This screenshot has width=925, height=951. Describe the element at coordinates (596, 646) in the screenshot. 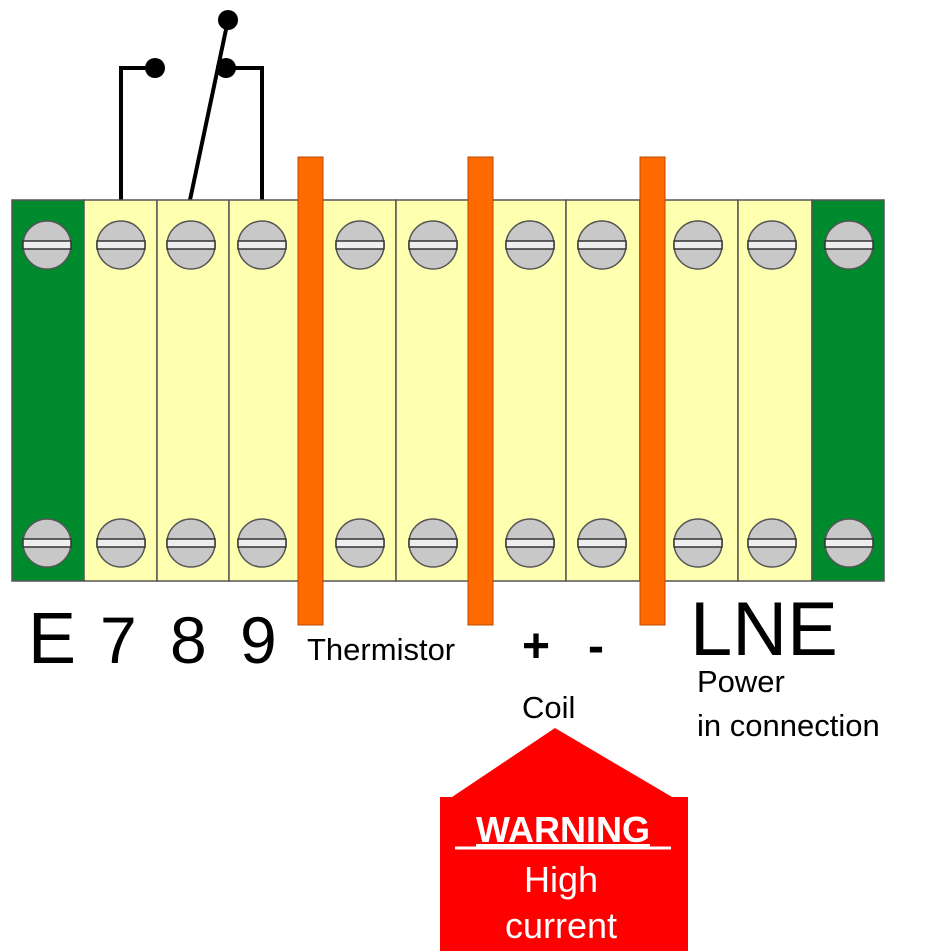

I see `coil-minus: -` at that location.